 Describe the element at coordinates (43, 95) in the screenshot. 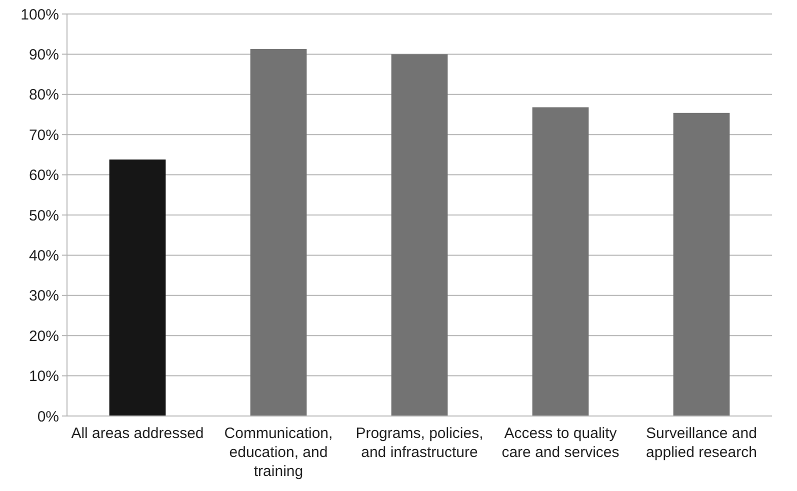

I see `y-tick-label: 80%` at that location.